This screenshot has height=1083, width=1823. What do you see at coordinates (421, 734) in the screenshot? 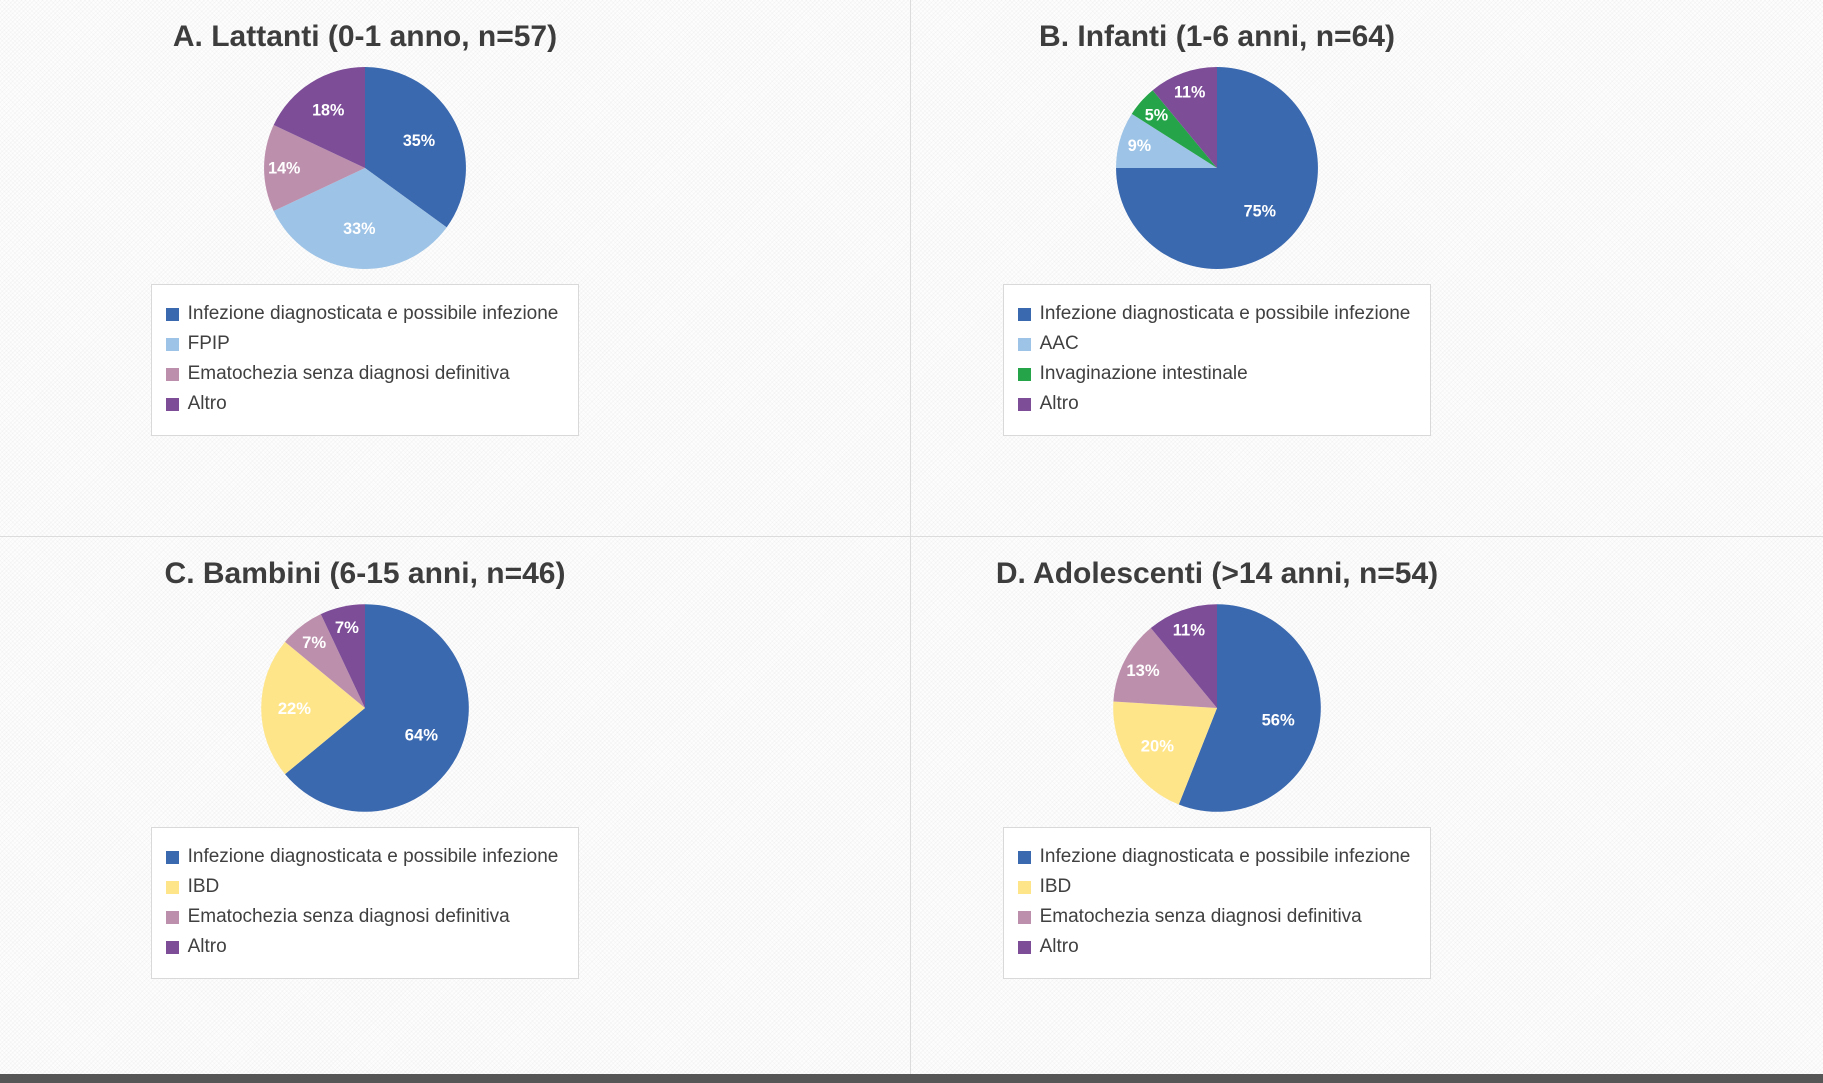
I see `pie-percent-label: 64%` at bounding box center [421, 734].